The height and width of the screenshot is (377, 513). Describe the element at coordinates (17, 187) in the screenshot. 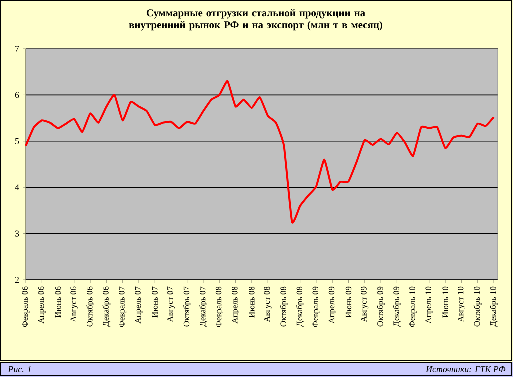

I see `y-tick-label: 4` at that location.